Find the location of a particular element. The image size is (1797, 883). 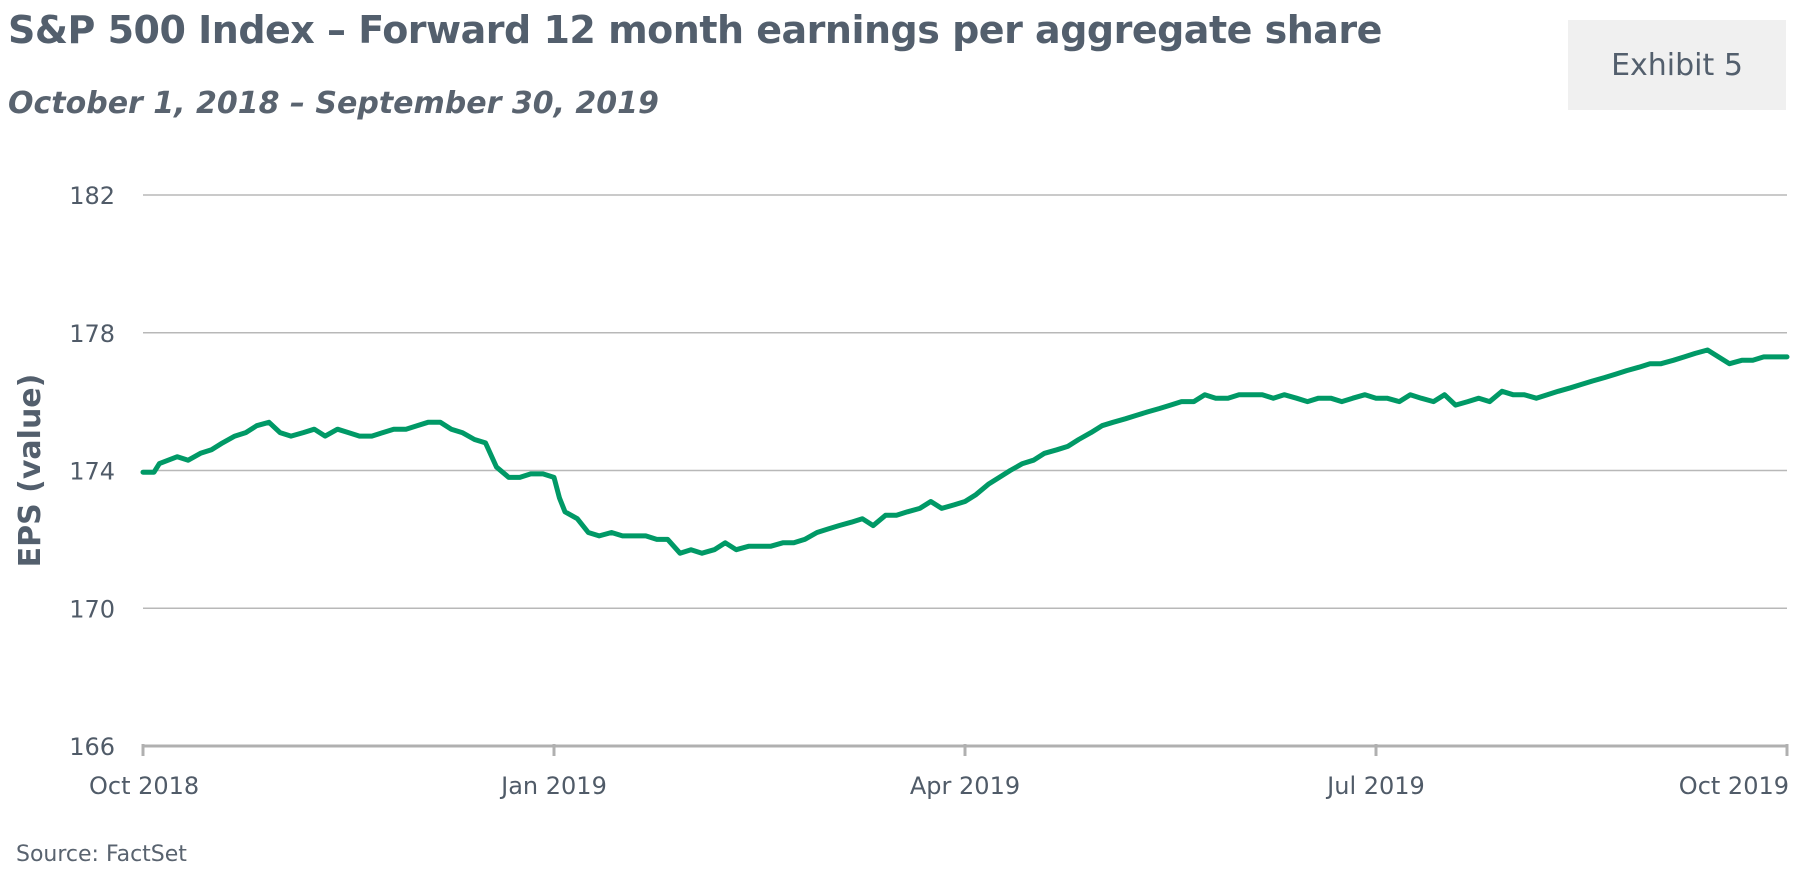

y-tick-label: 182 is located at coordinates (92, 196).